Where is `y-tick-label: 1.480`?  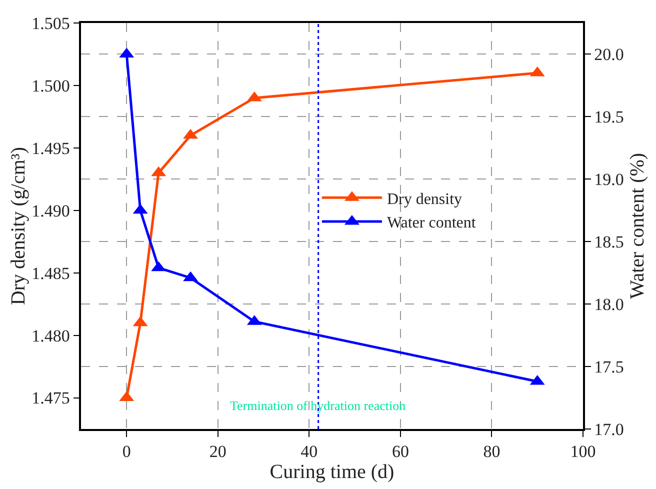 y-tick-label: 1.480 is located at coordinates (51, 336).